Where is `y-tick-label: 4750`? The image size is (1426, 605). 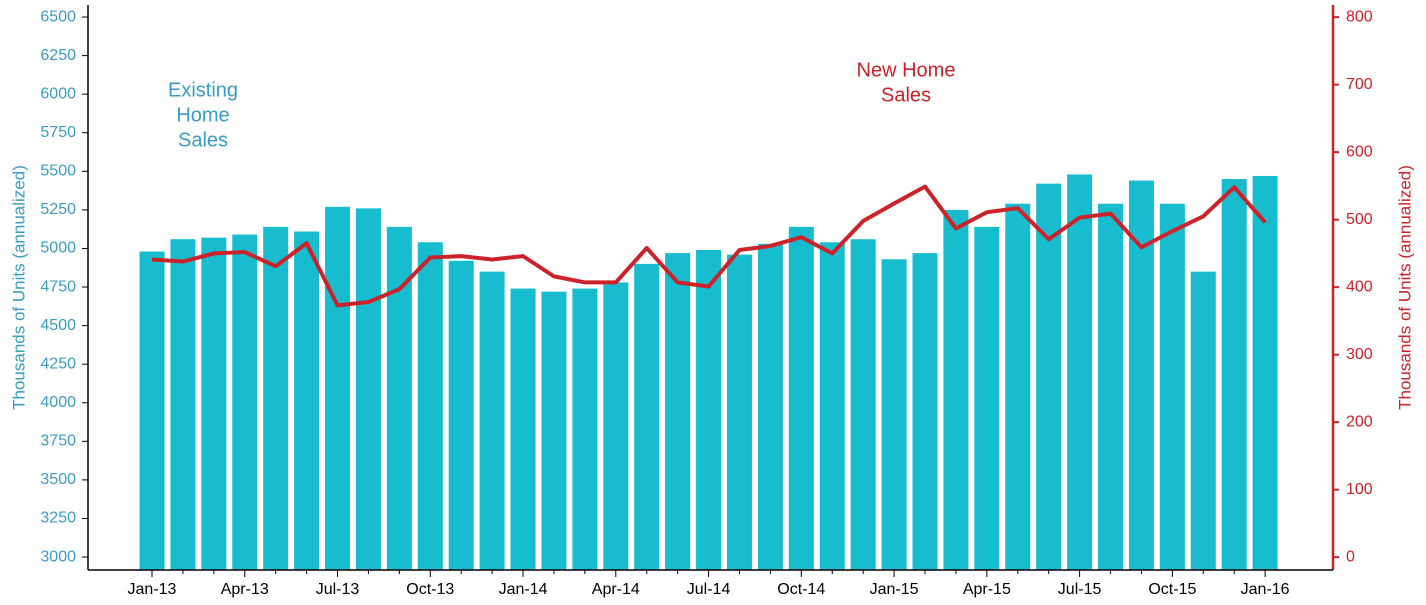
y-tick-label: 4750 is located at coordinates (58, 286).